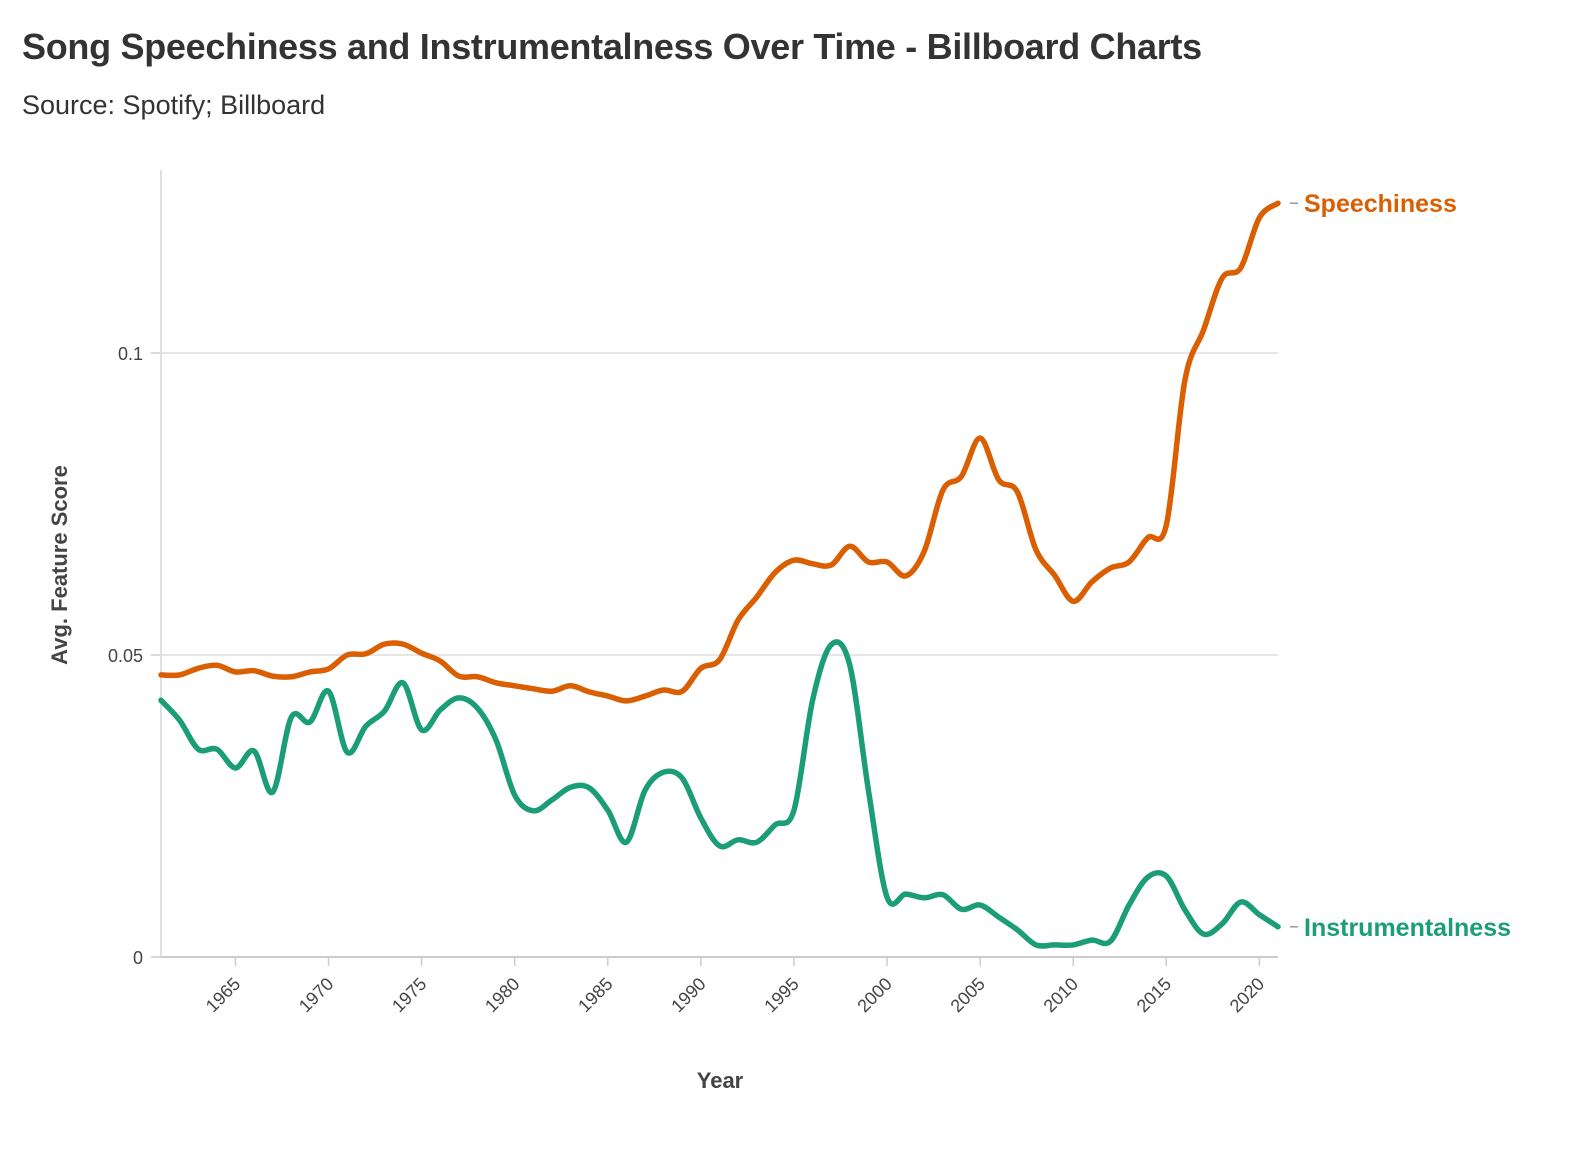 The height and width of the screenshot is (1150, 1592). I want to click on chart-subtitle: Source: Spotify; Billboard, so click(174, 105).